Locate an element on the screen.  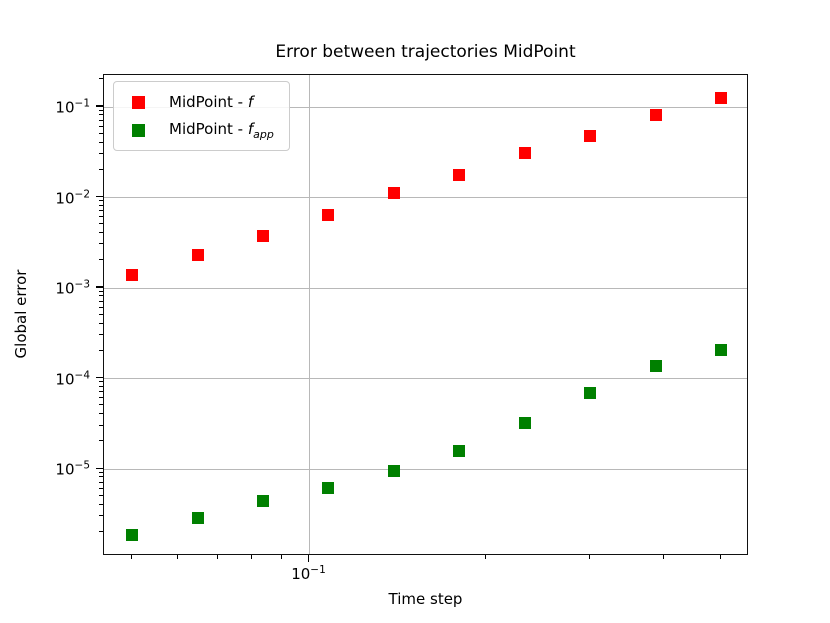
y-tick-label: 10⁻⁵ is located at coordinates (72, 469).